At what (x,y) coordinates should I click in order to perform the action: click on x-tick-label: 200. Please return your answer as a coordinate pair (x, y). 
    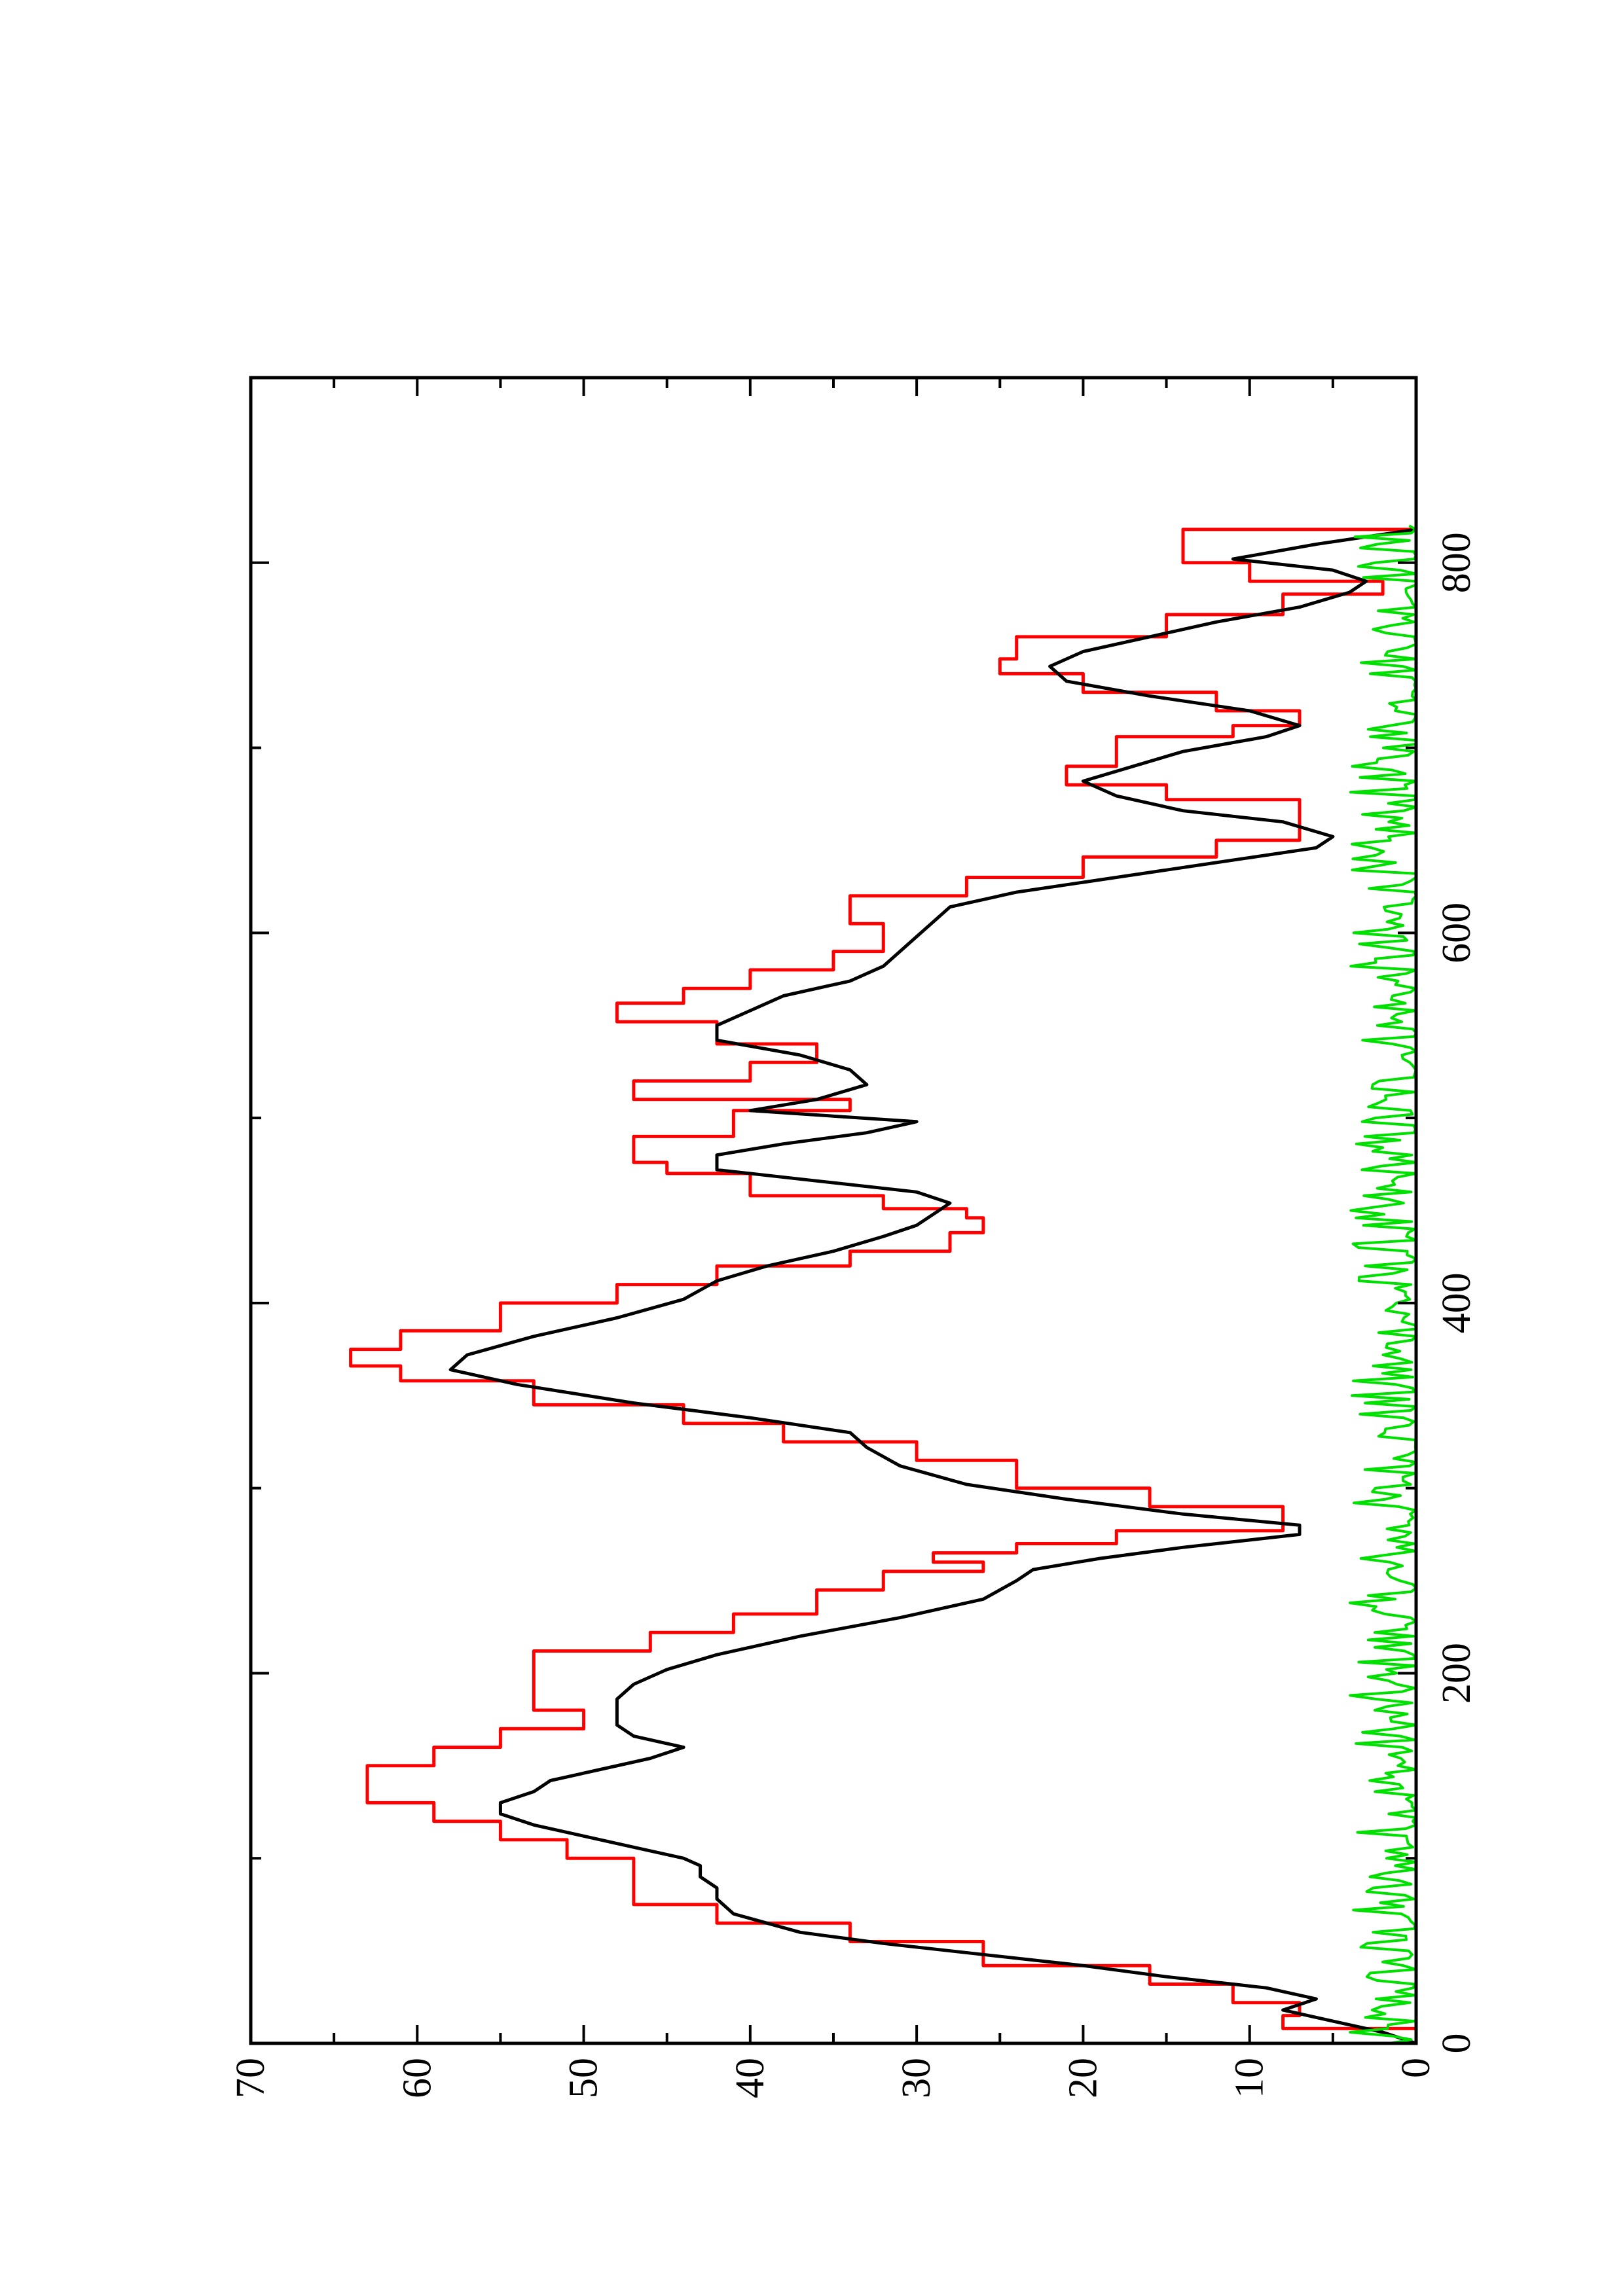
    Looking at the image, I should click on (1456, 1673).